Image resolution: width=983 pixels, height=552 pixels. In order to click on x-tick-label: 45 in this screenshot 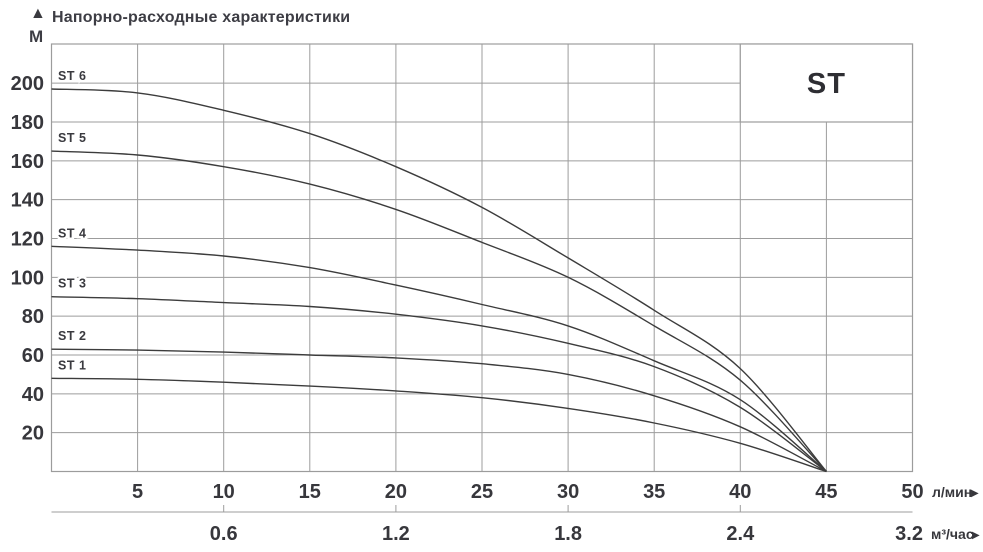, I will do `click(826, 492)`.